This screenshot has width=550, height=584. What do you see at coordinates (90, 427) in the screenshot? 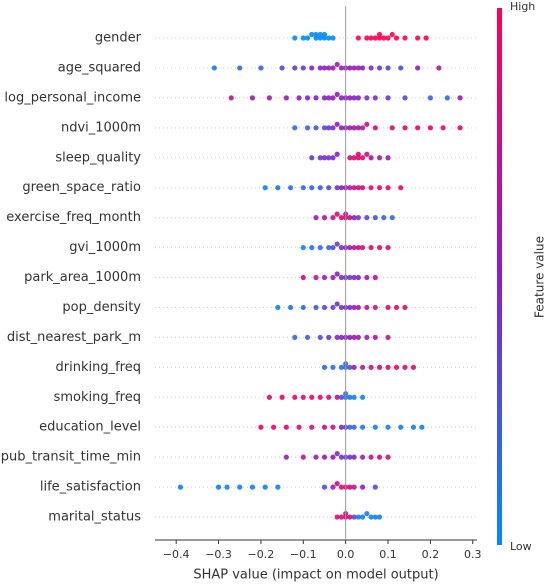
I see `feature-label: education_level` at bounding box center [90, 427].